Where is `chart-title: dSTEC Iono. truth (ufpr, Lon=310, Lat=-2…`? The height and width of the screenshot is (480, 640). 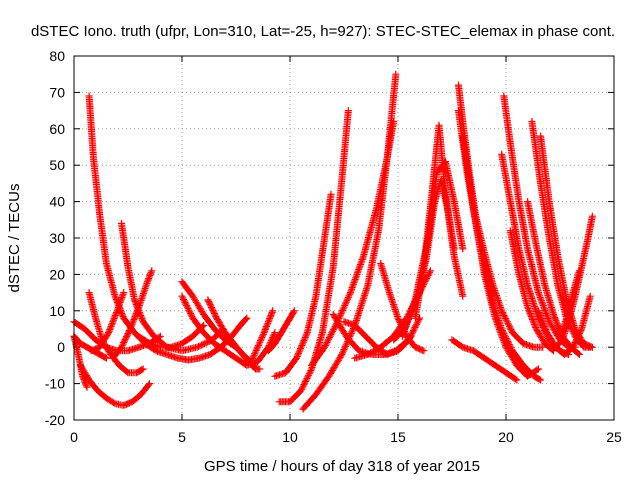
chart-title: dSTEC Iono. truth (ufpr, Lon=310, Lat=-2… is located at coordinates (323, 31).